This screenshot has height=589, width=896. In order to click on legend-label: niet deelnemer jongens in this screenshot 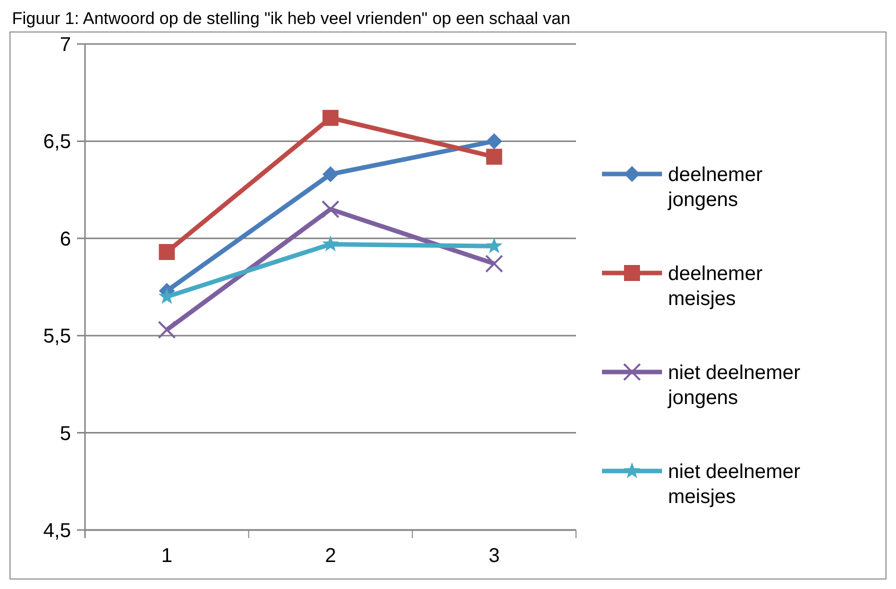, I will do `click(734, 385)`.